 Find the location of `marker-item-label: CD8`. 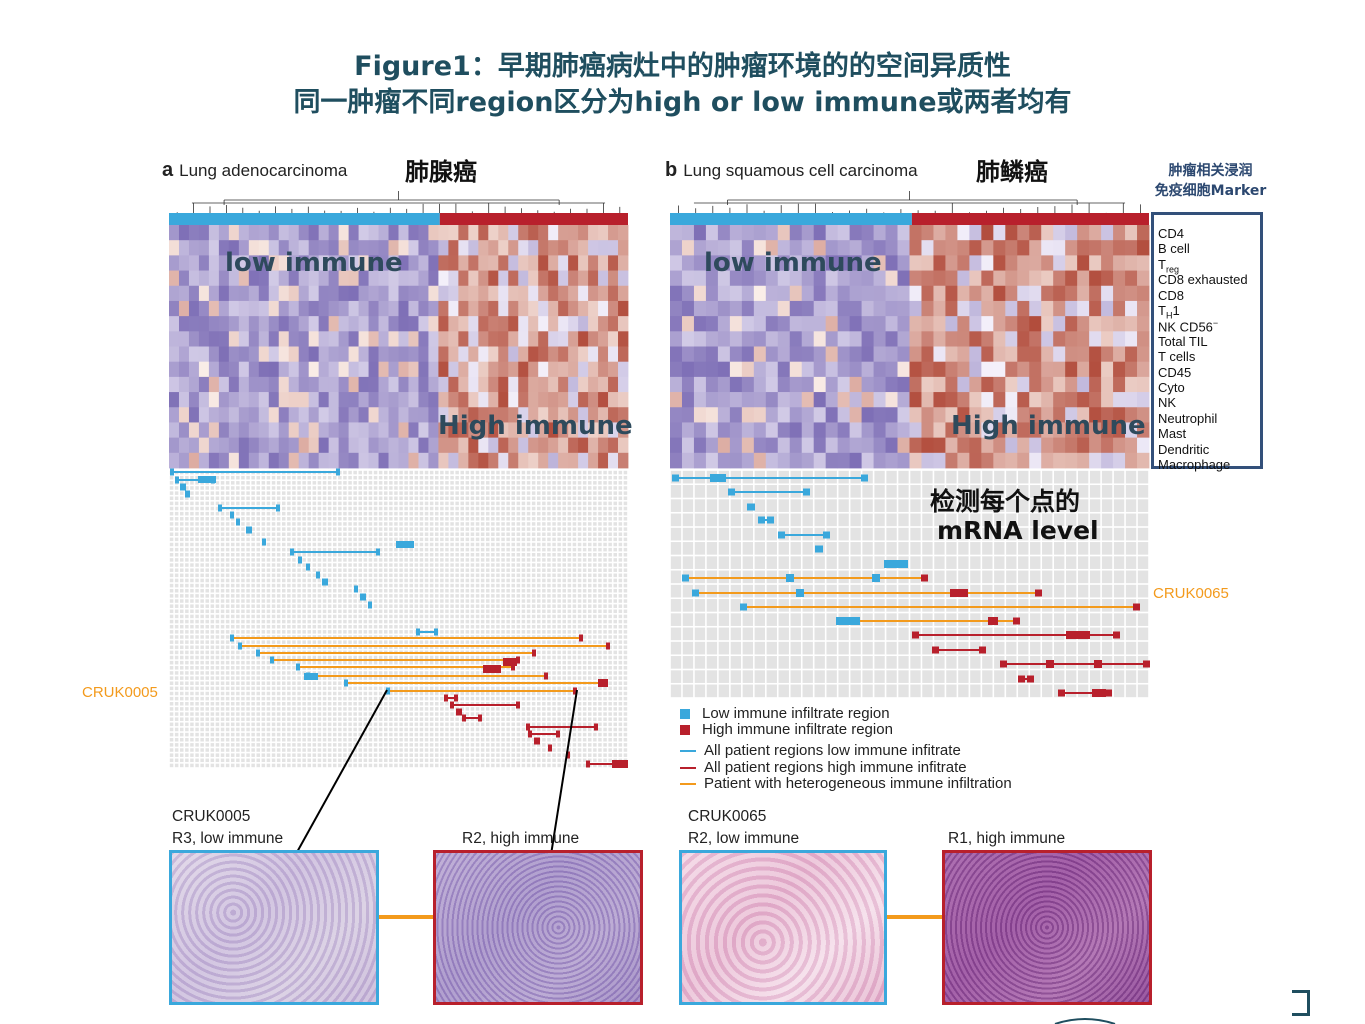

marker-item-label: CD8 is located at coordinates (1171, 295).